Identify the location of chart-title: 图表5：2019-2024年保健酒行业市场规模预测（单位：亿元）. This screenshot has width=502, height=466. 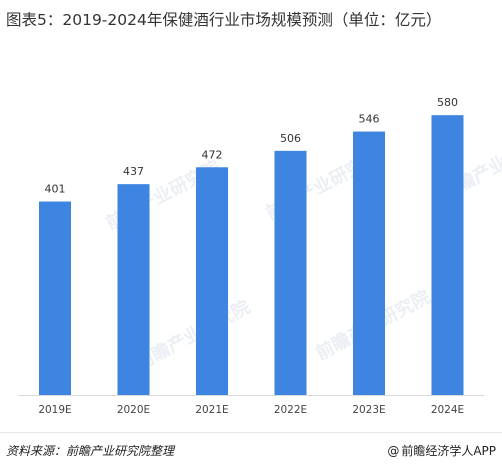
(224, 20).